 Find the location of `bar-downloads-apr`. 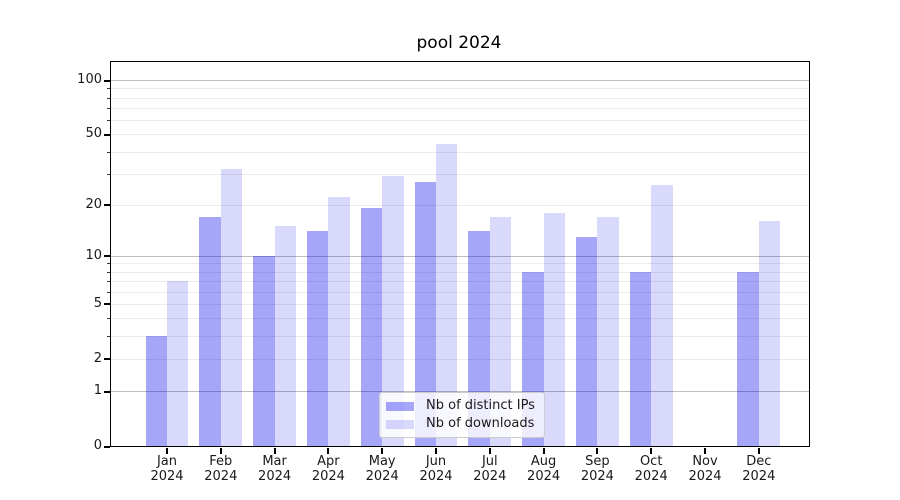

bar-downloads-apr is located at coordinates (339, 321).